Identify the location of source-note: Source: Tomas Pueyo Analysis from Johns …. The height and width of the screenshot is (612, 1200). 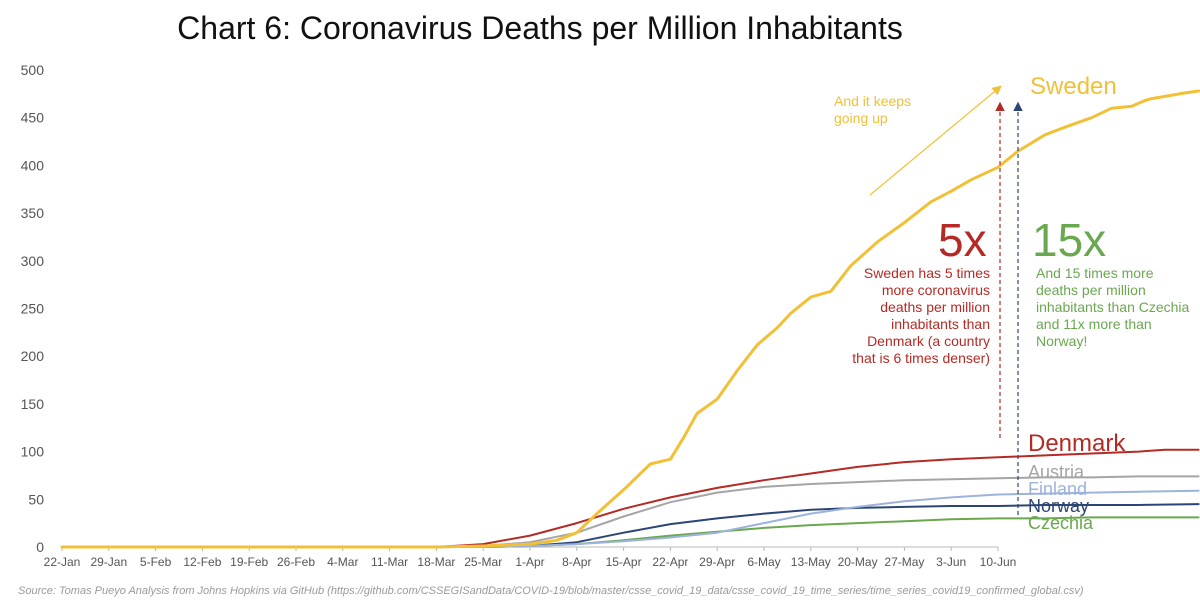
(551, 591).